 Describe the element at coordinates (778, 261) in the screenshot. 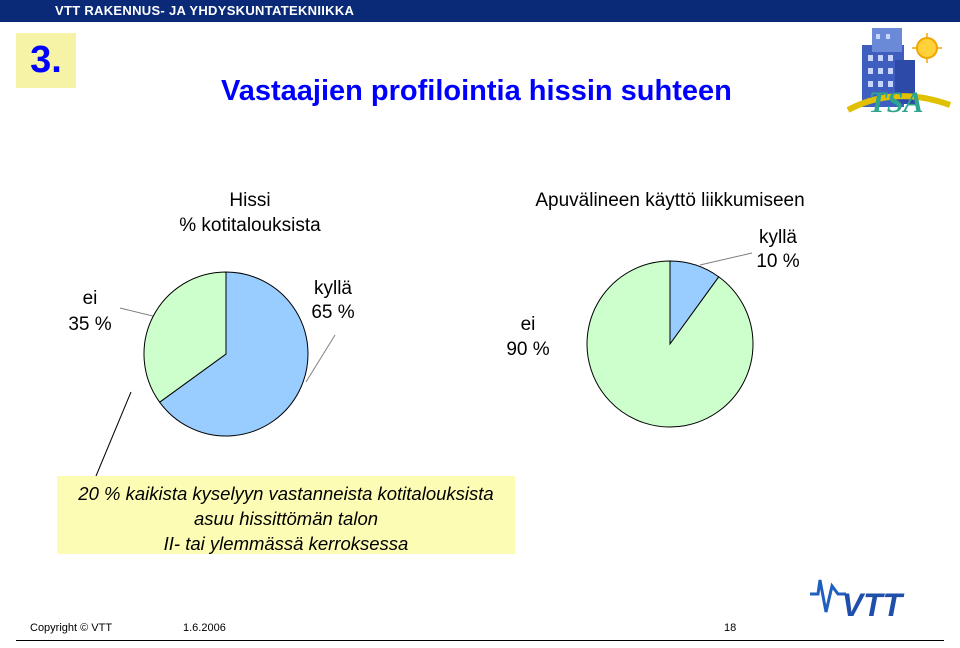

I see `pie2-value-kylla: 10 %` at that location.